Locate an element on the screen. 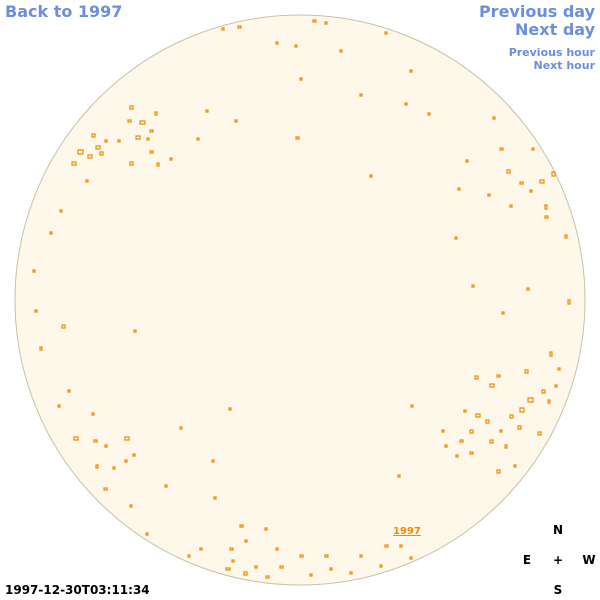  compass-east: E is located at coordinates (527, 560).